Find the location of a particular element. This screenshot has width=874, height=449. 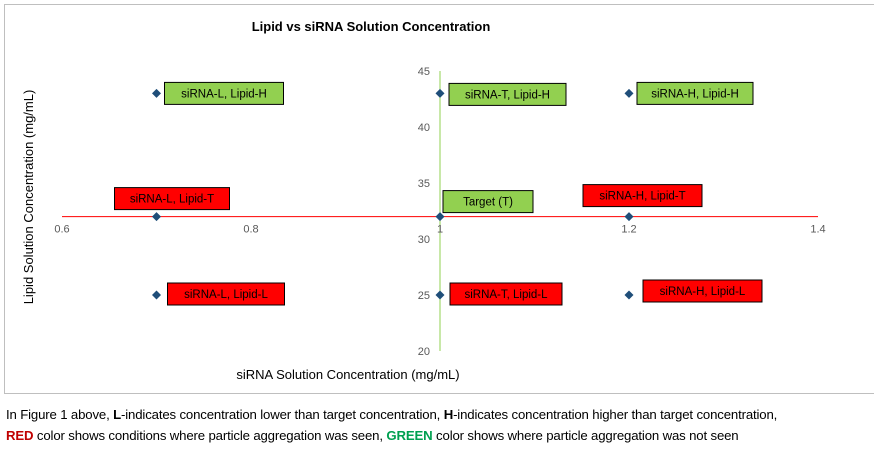

data-point-group: siRNA-H, Lipid-L is located at coordinates (693, 291).